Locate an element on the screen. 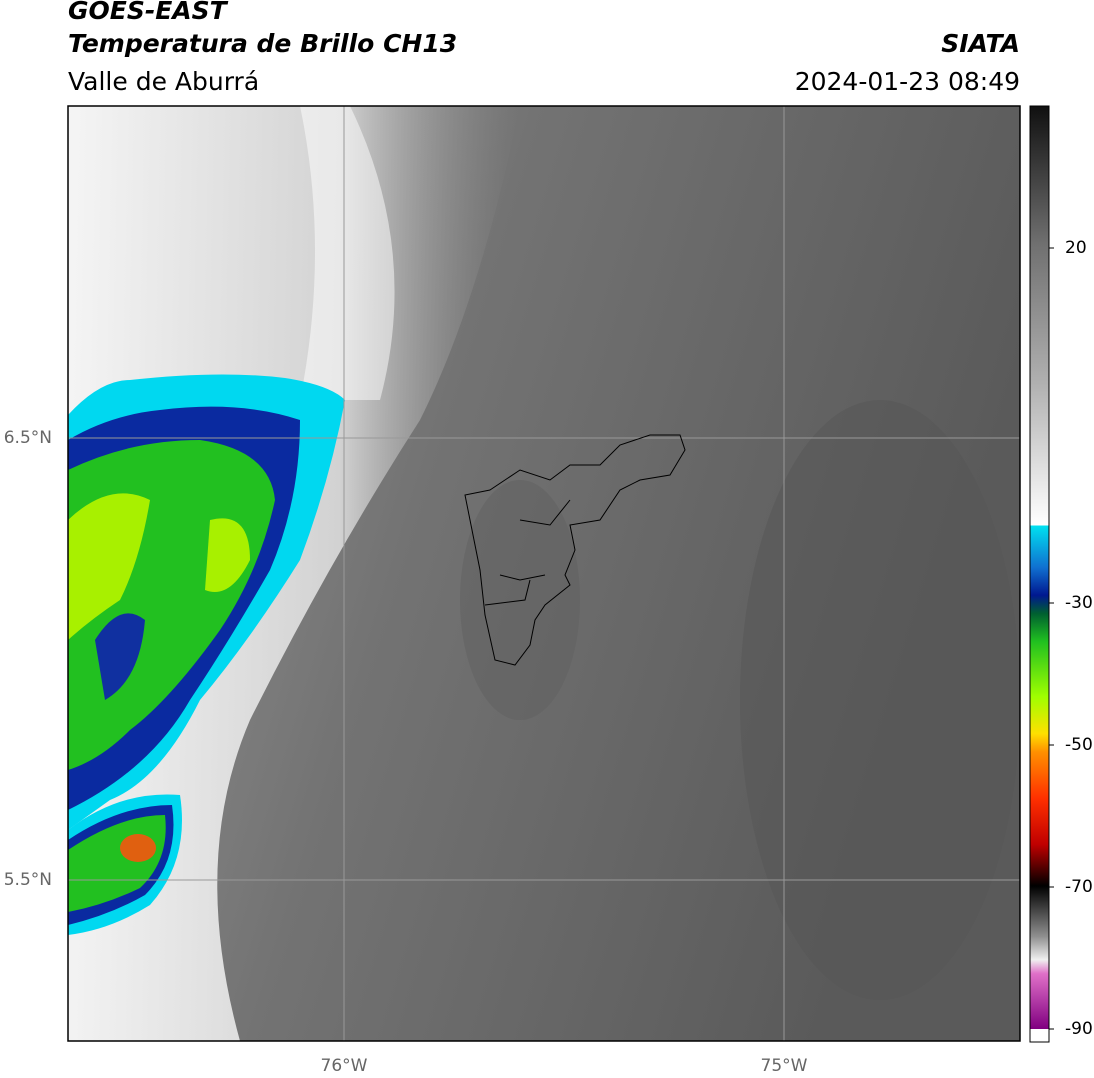  colorbar-tick-label: -70 is located at coordinates (1079, 887).